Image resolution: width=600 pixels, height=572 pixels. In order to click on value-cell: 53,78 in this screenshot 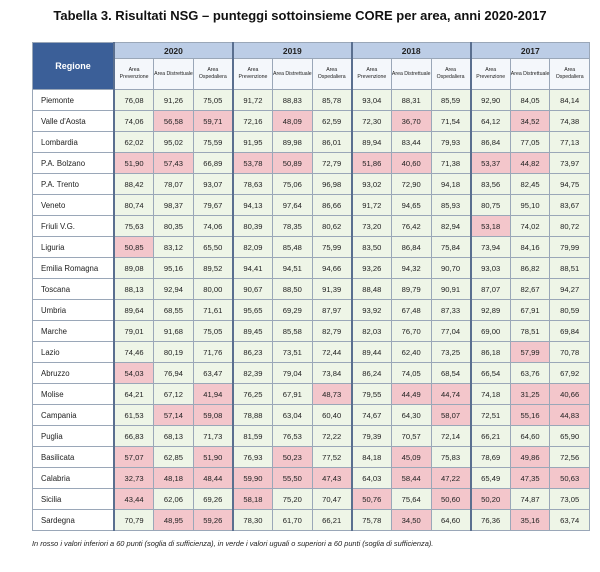, I will do `click(252, 163)`.